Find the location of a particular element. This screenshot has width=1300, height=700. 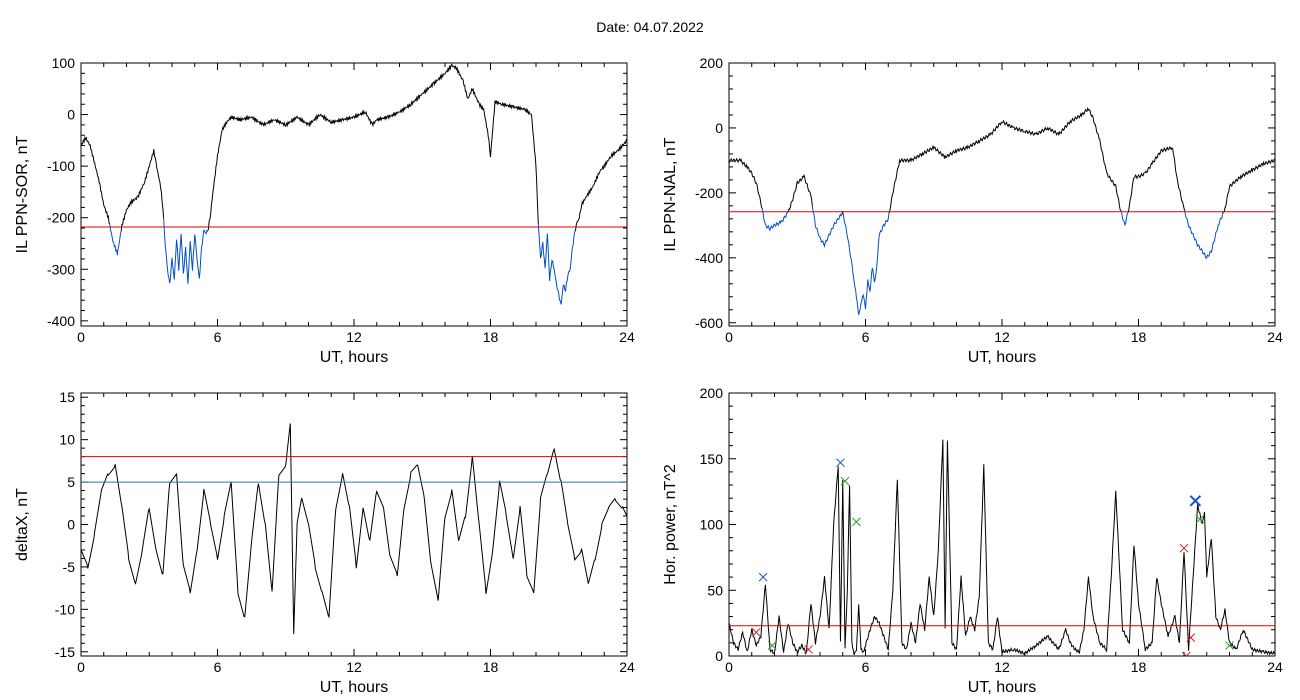

y-tick-label: -15 is located at coordinates (65, 652).